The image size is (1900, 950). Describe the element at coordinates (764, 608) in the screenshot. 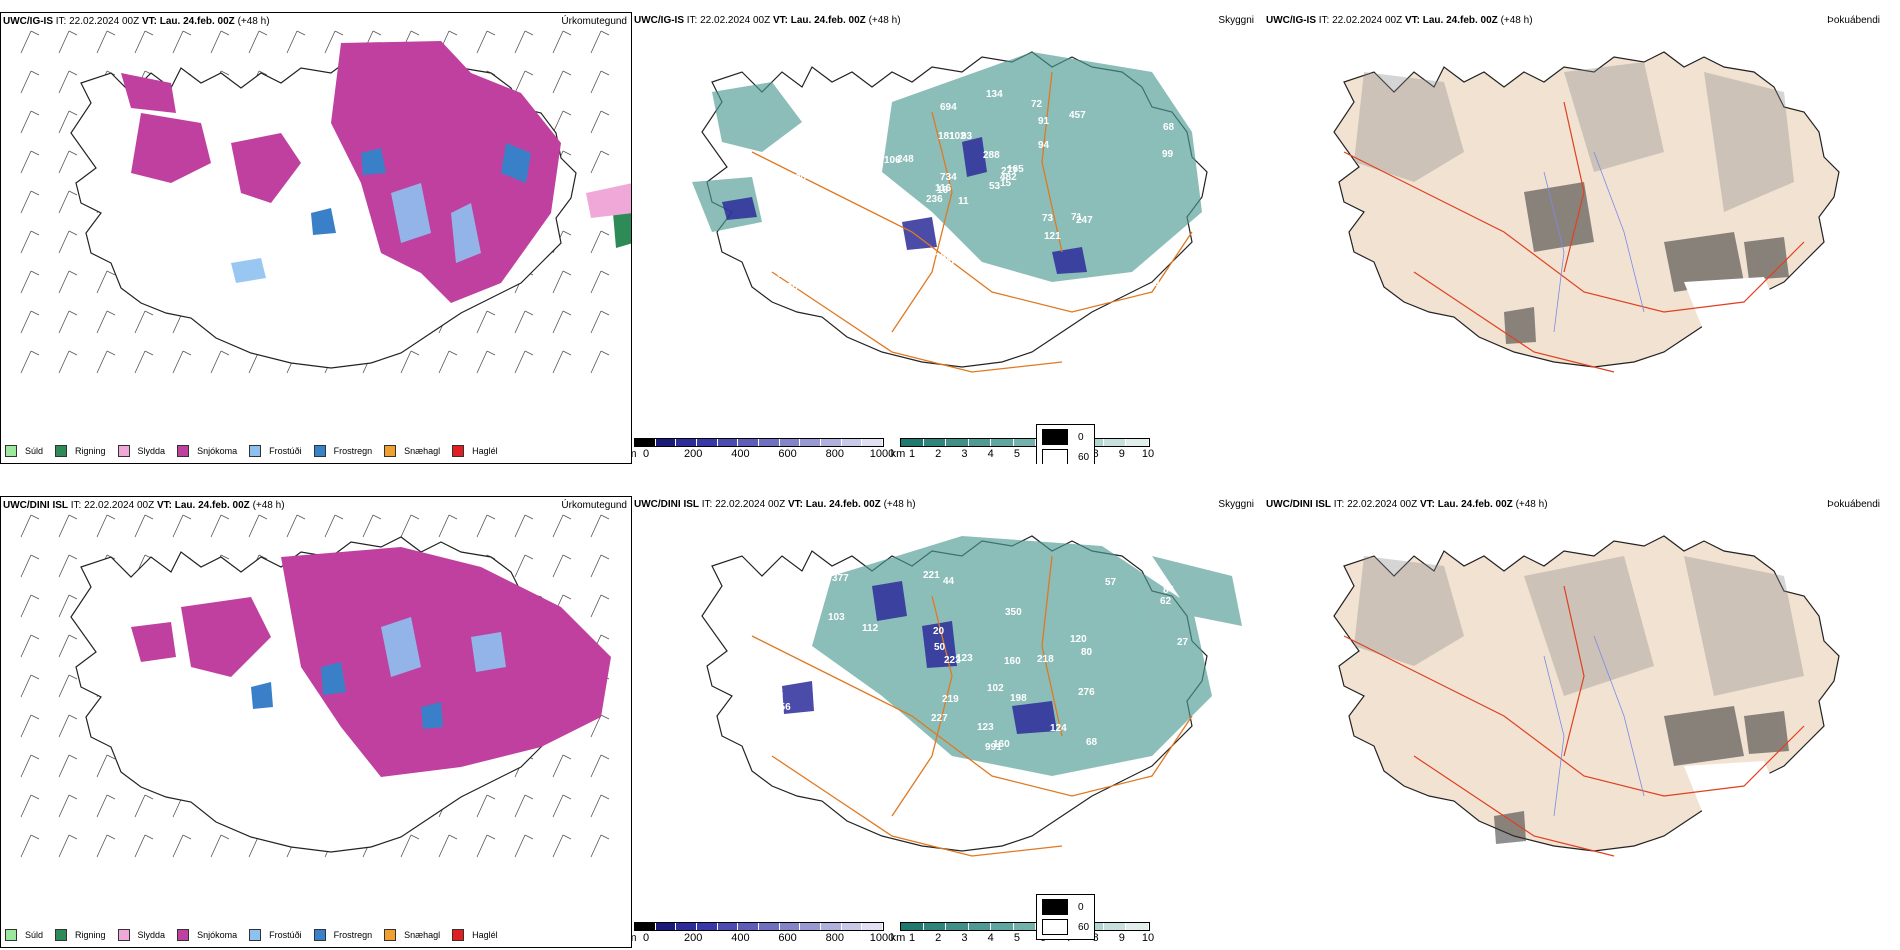

I see `cloud-base-label: 100` at that location.